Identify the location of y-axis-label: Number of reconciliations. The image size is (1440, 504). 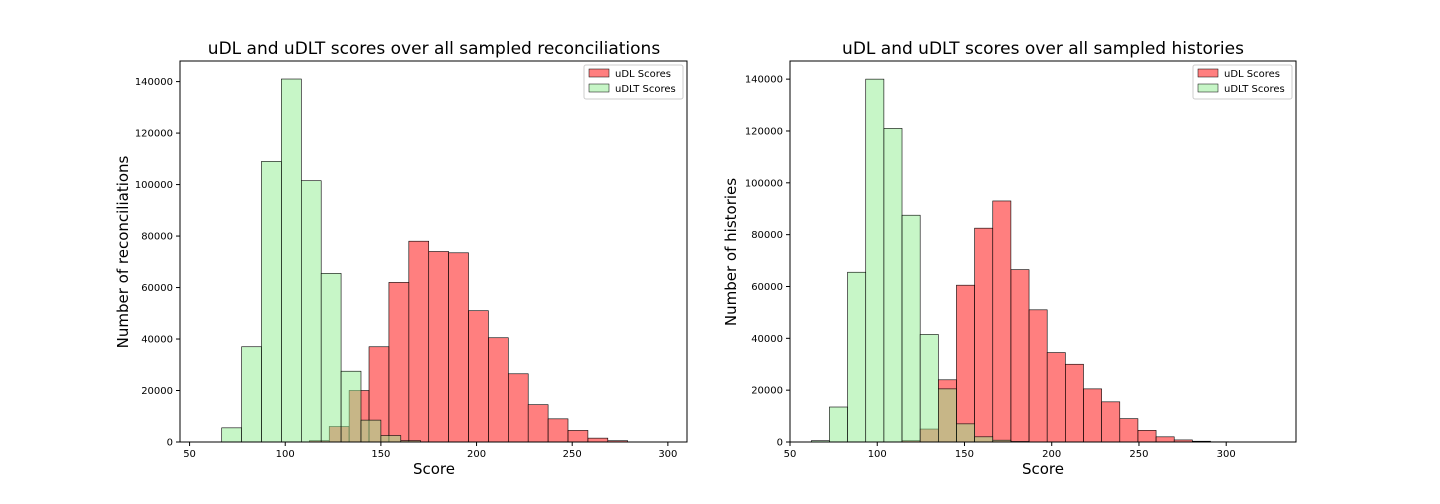
(123, 251).